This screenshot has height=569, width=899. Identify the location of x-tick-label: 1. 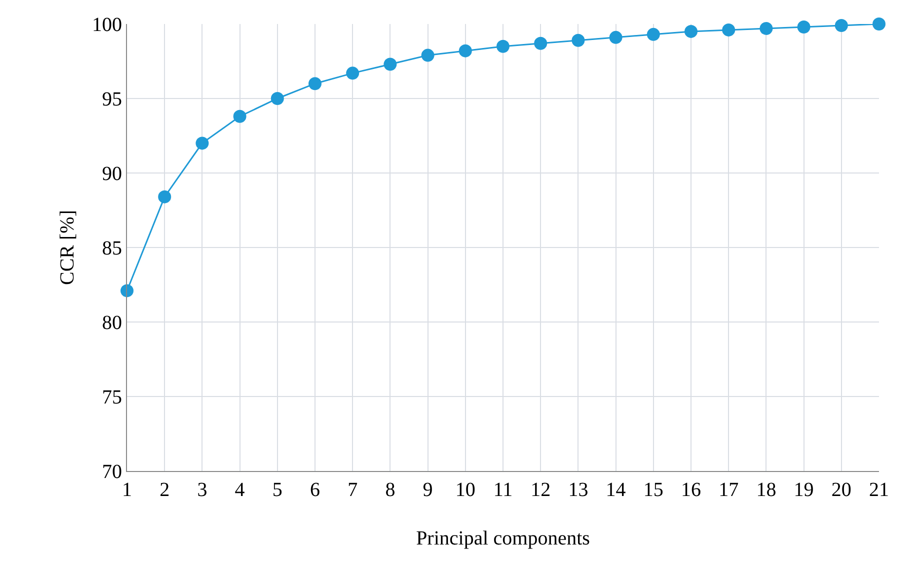
(127, 490).